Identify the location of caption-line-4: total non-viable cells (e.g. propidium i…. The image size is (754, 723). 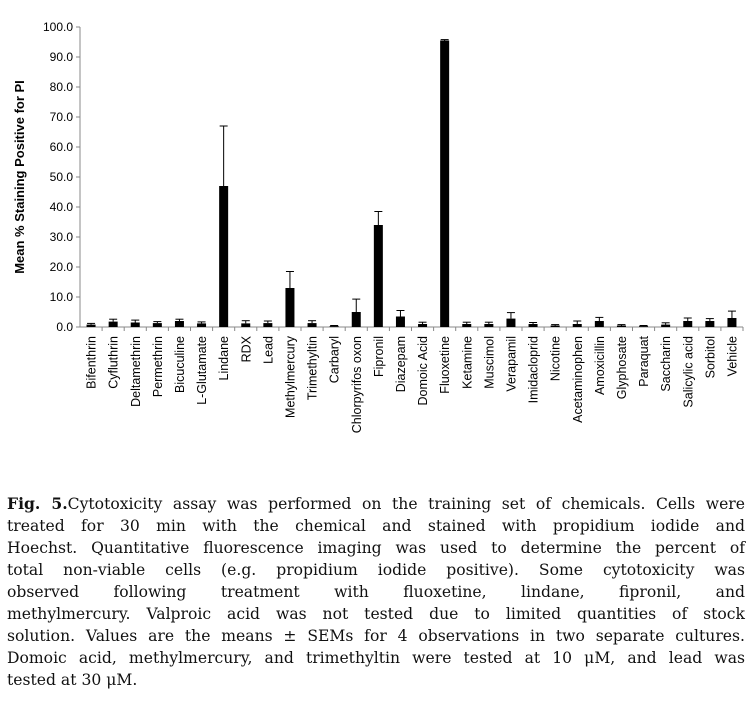
(376, 570).